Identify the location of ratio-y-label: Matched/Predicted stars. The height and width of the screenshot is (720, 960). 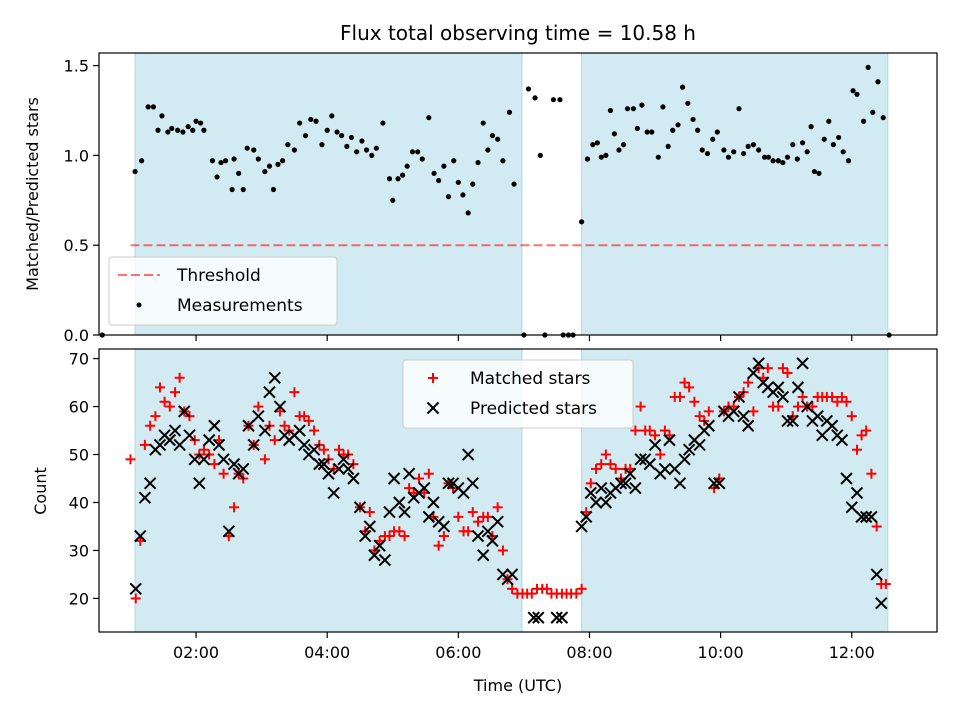
(32, 194).